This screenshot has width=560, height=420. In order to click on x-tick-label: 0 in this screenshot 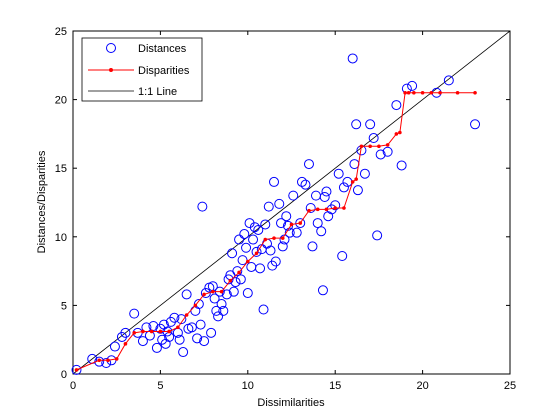, I will do `click(73, 386)`.